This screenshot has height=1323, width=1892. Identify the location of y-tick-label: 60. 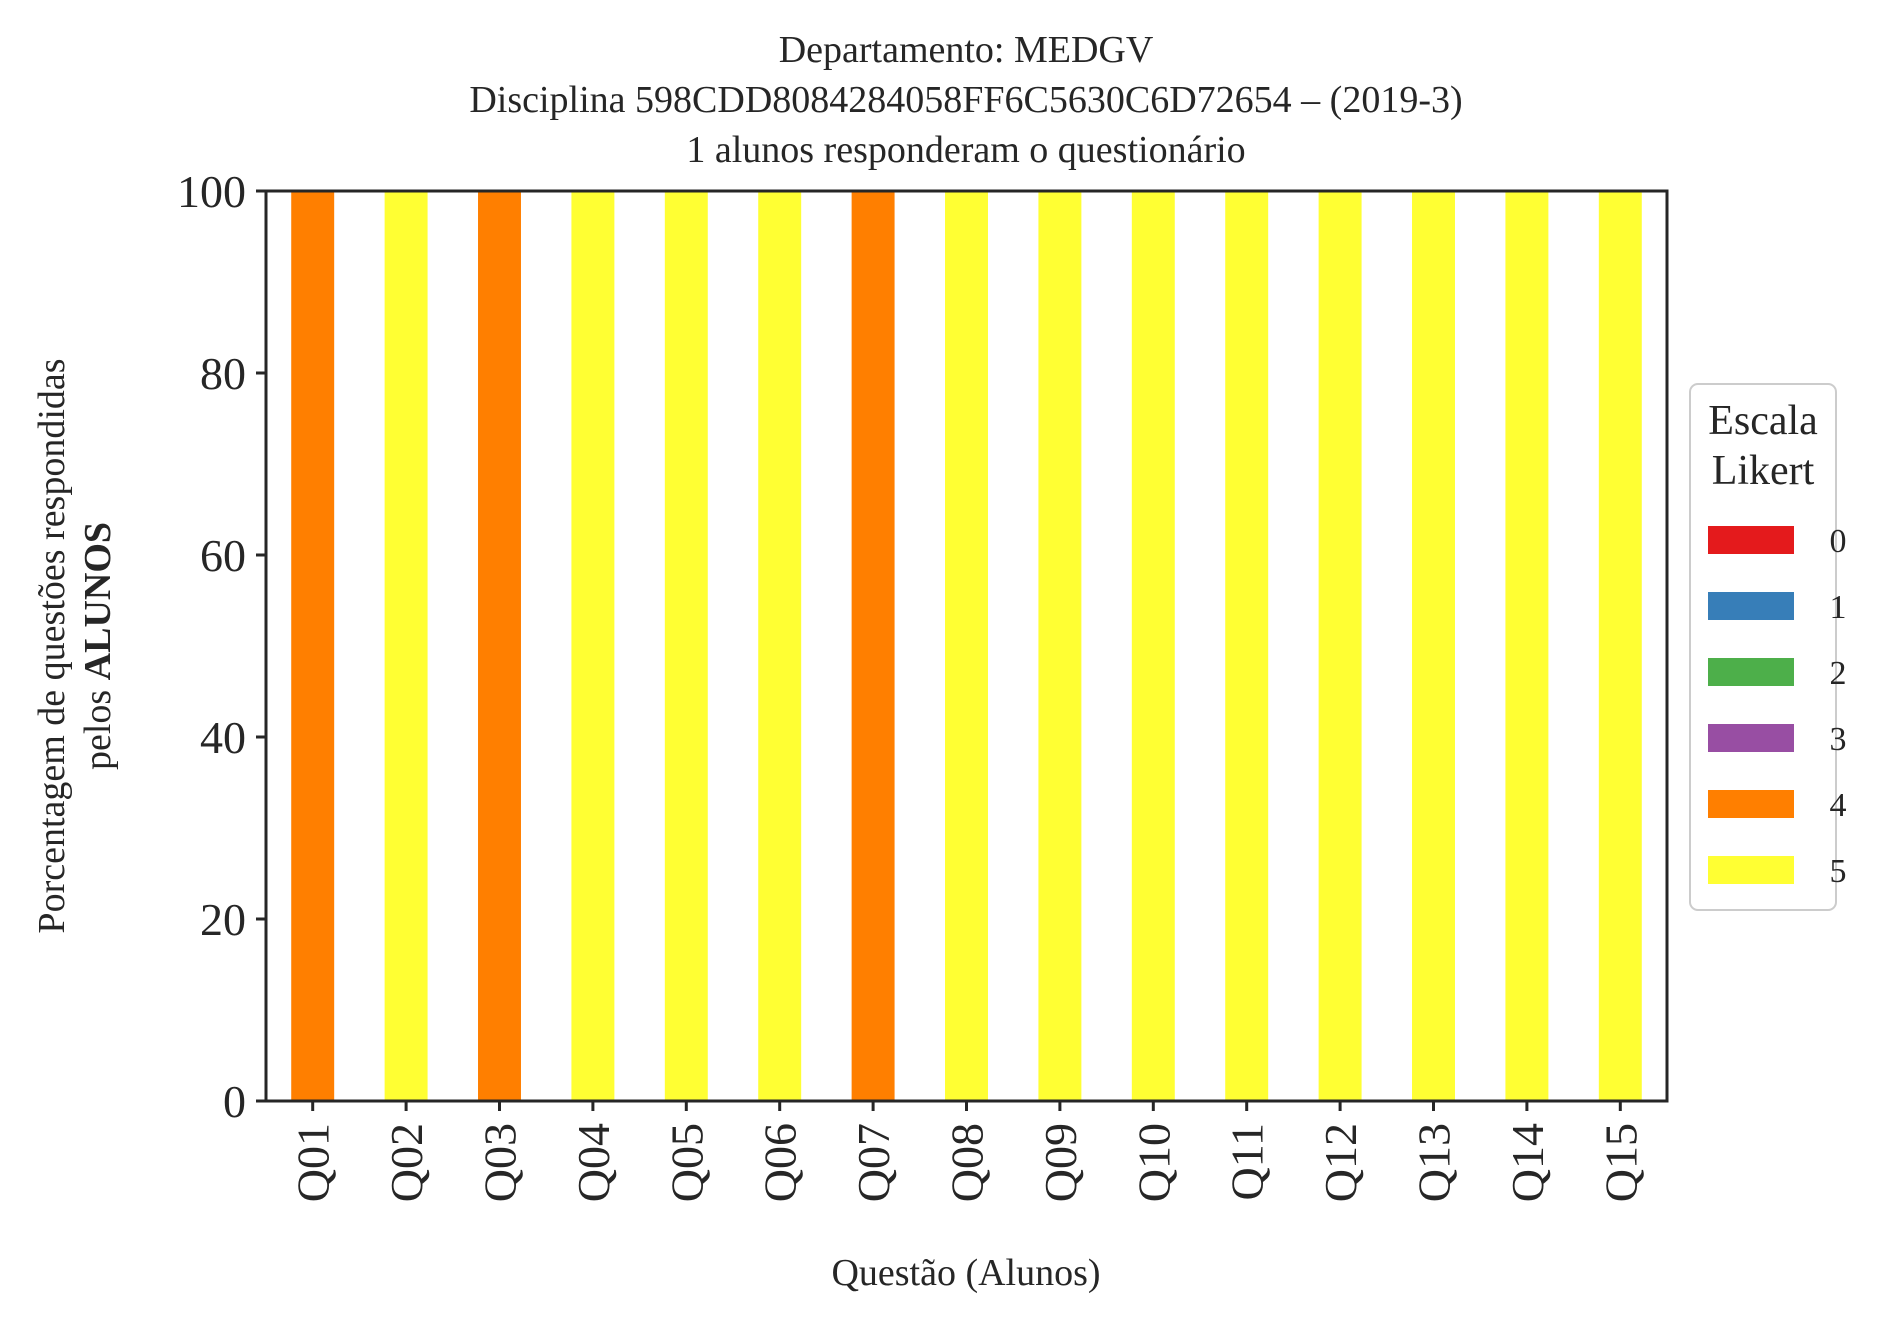
(223, 555).